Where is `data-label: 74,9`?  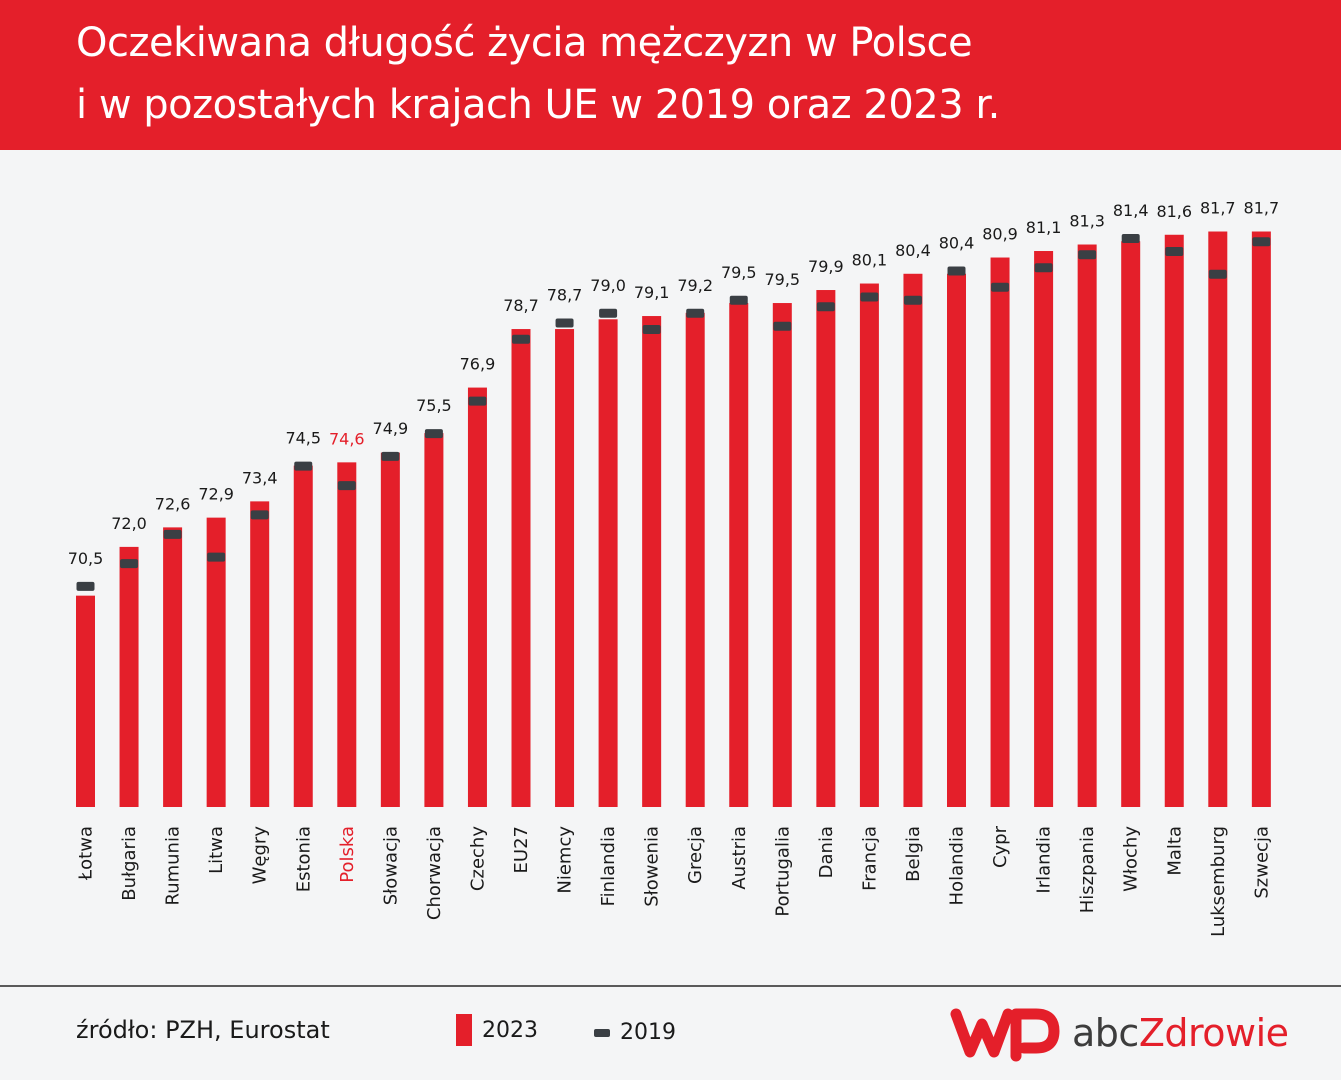 data-label: 74,9 is located at coordinates (391, 428).